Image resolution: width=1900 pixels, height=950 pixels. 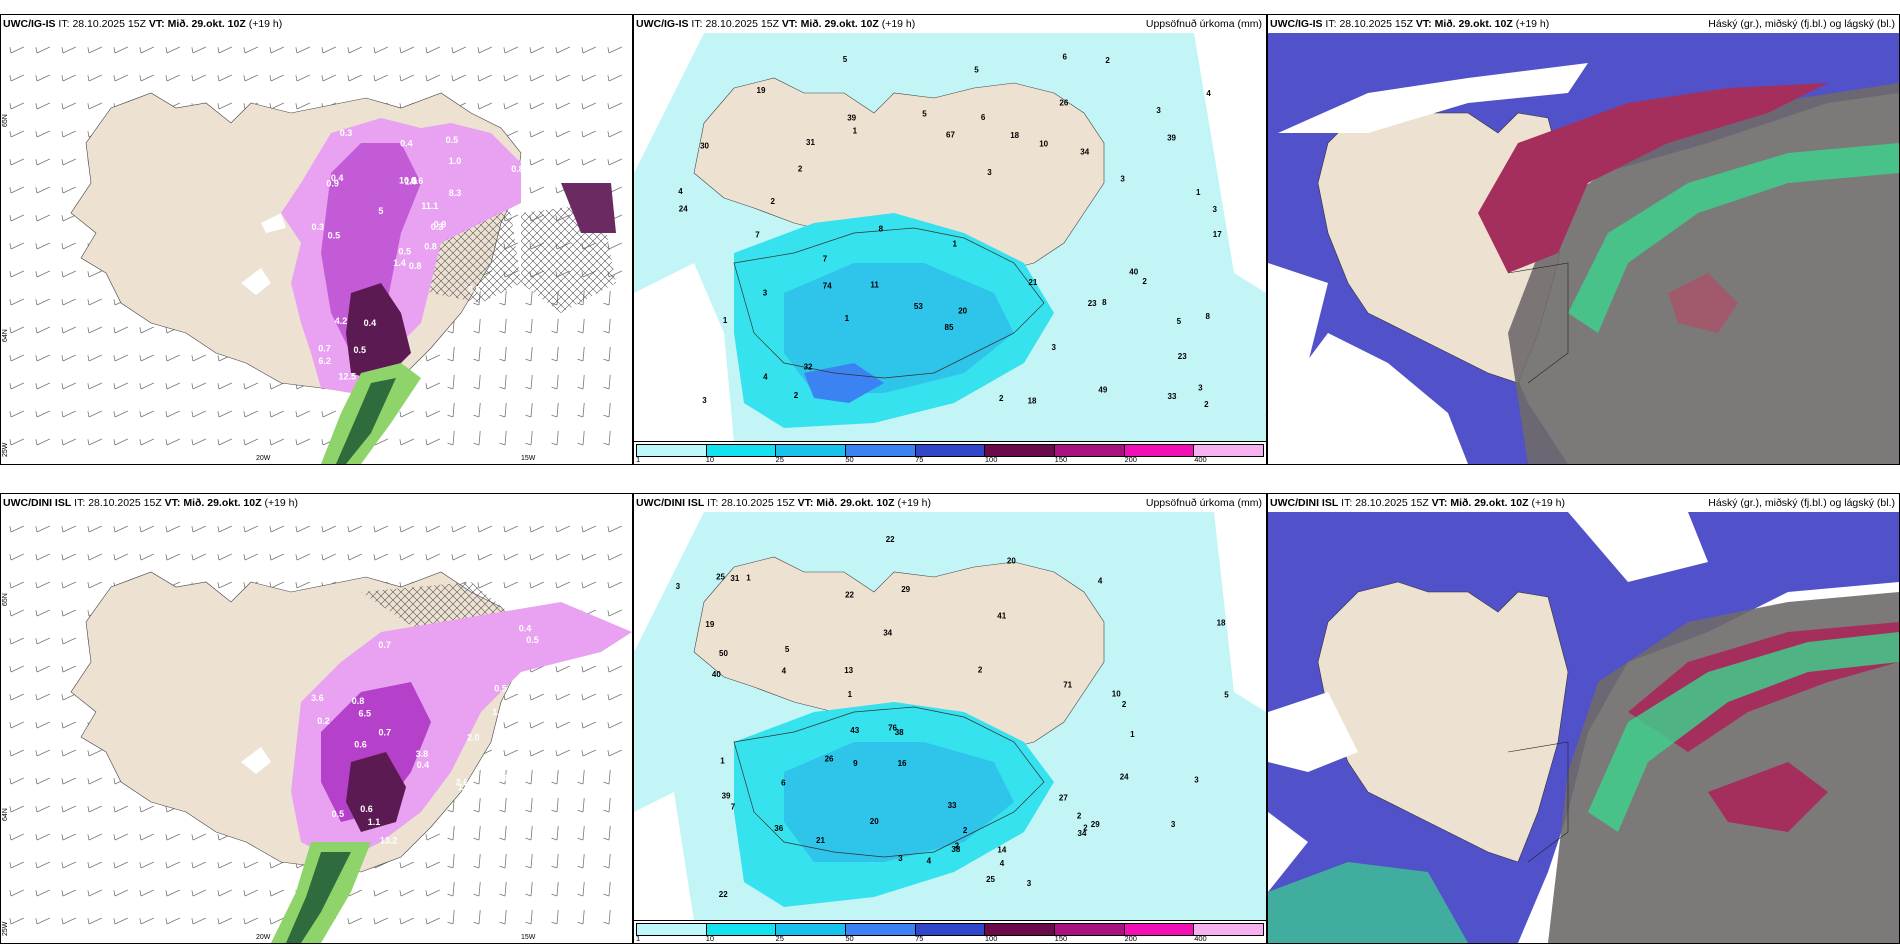 I want to click on value-label: 0.4, so click(x=337, y=178).